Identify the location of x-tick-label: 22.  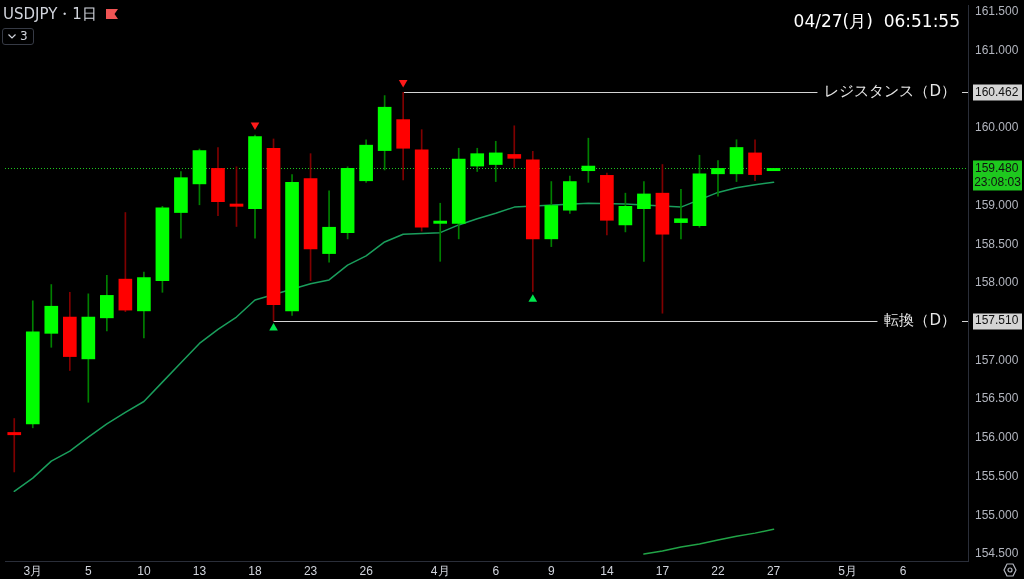
(718, 570).